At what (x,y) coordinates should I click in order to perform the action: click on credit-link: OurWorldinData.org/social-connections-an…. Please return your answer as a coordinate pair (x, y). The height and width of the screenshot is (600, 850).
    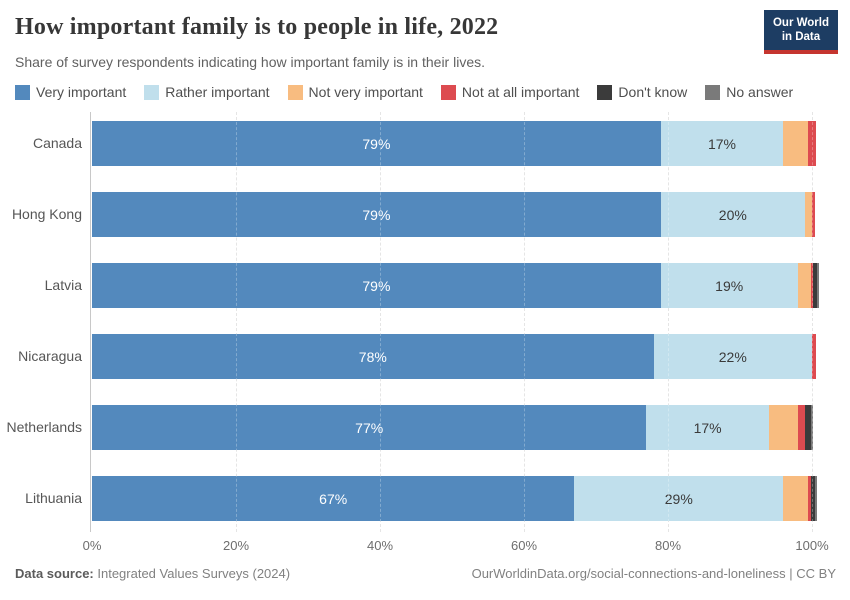
    Looking at the image, I should click on (653, 573).